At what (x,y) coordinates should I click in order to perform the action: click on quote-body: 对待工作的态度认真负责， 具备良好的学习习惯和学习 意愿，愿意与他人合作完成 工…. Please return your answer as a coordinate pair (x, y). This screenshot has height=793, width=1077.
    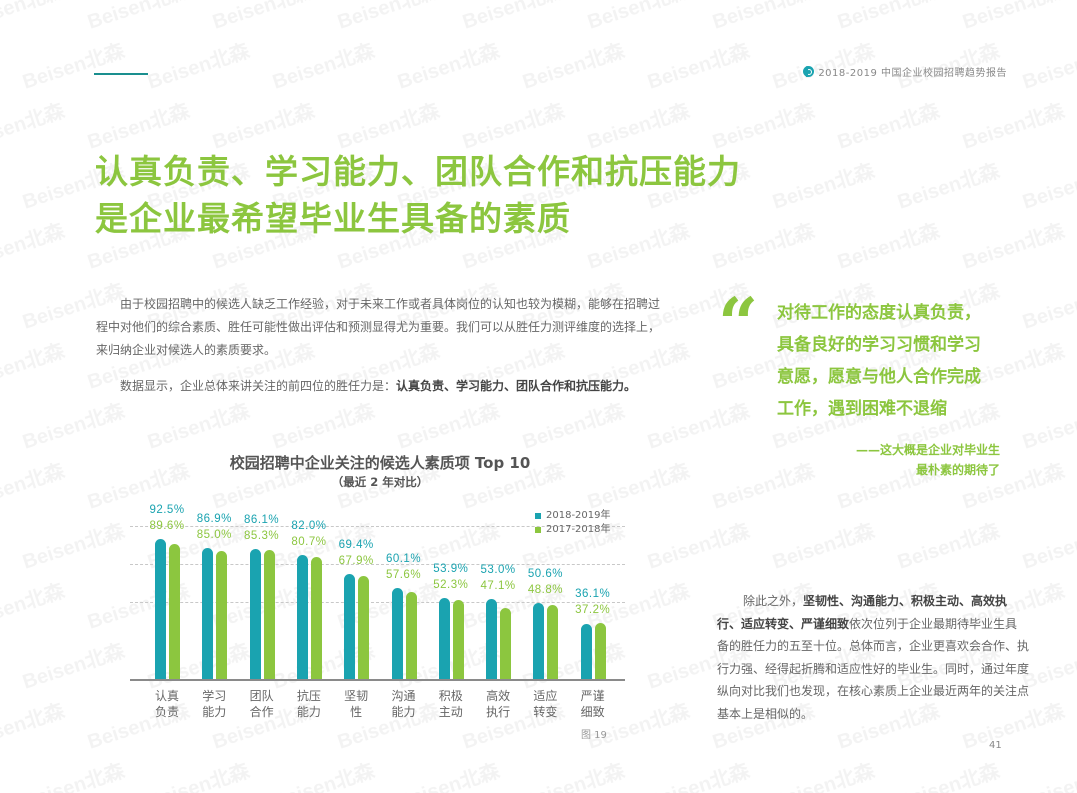
    Looking at the image, I should click on (897, 361).